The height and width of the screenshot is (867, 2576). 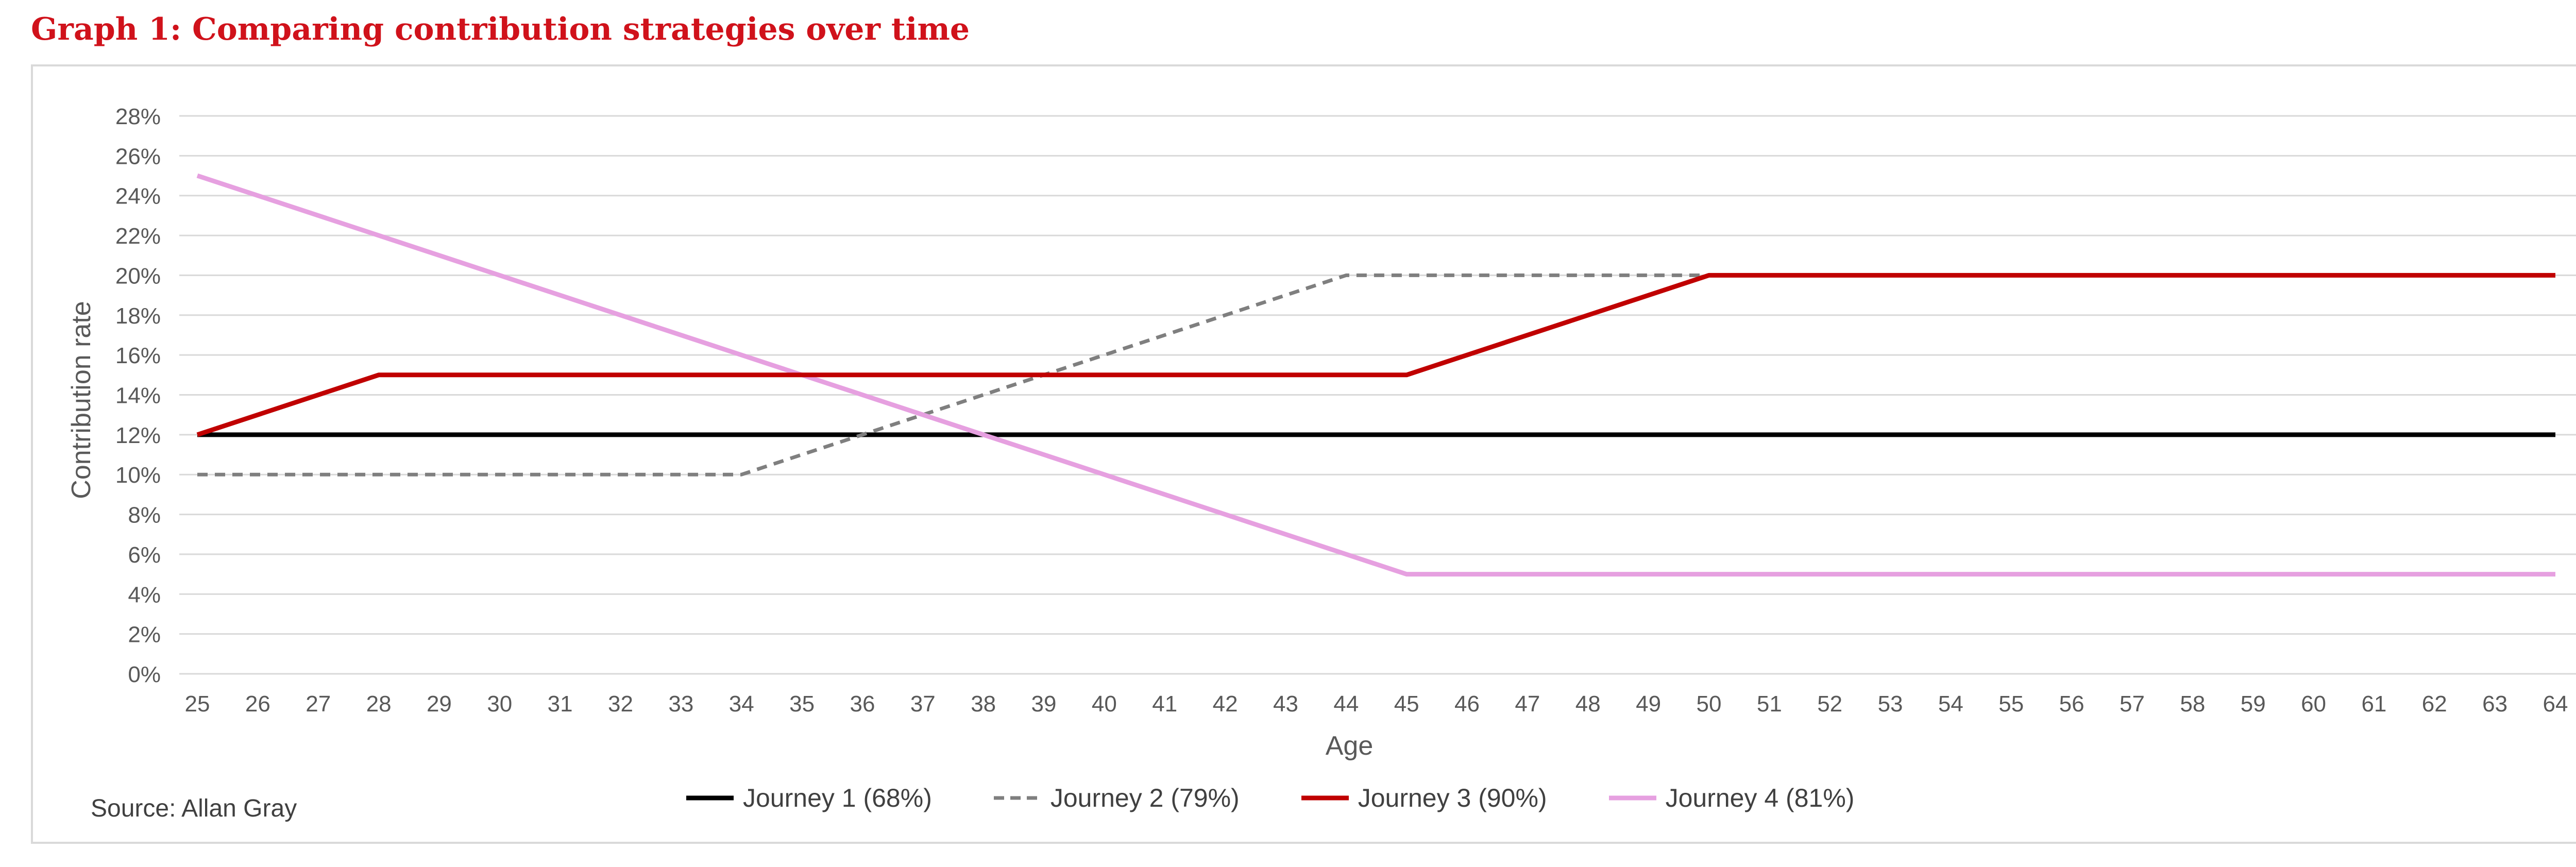 I want to click on x-tick-label: 36, so click(x=862, y=704).